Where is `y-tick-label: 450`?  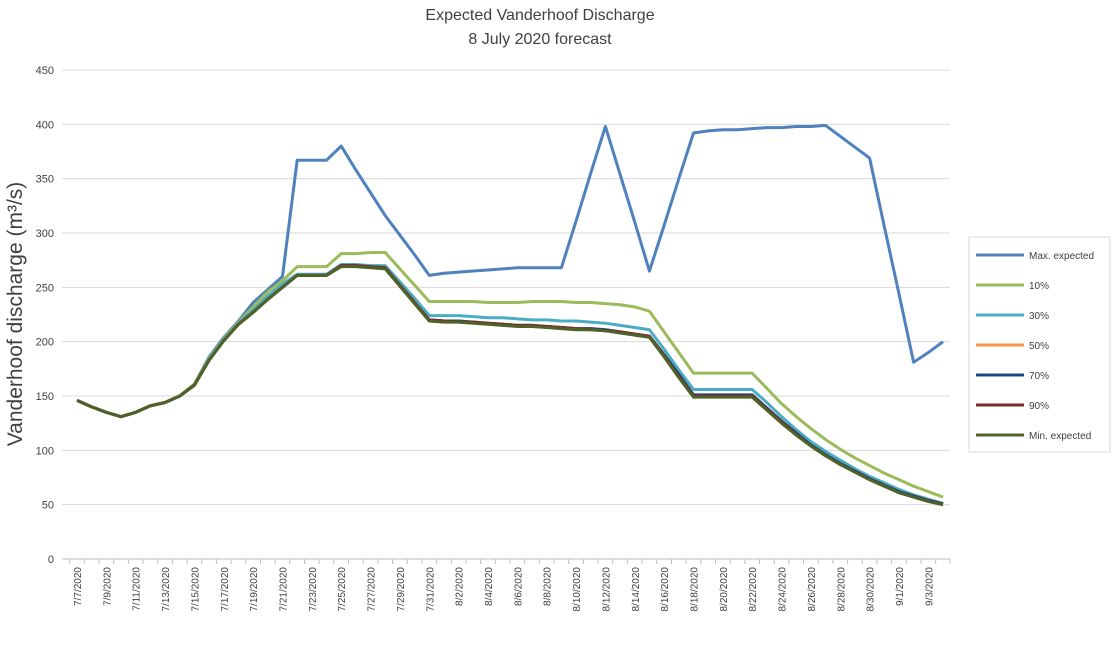
y-tick-label: 450 is located at coordinates (45, 71).